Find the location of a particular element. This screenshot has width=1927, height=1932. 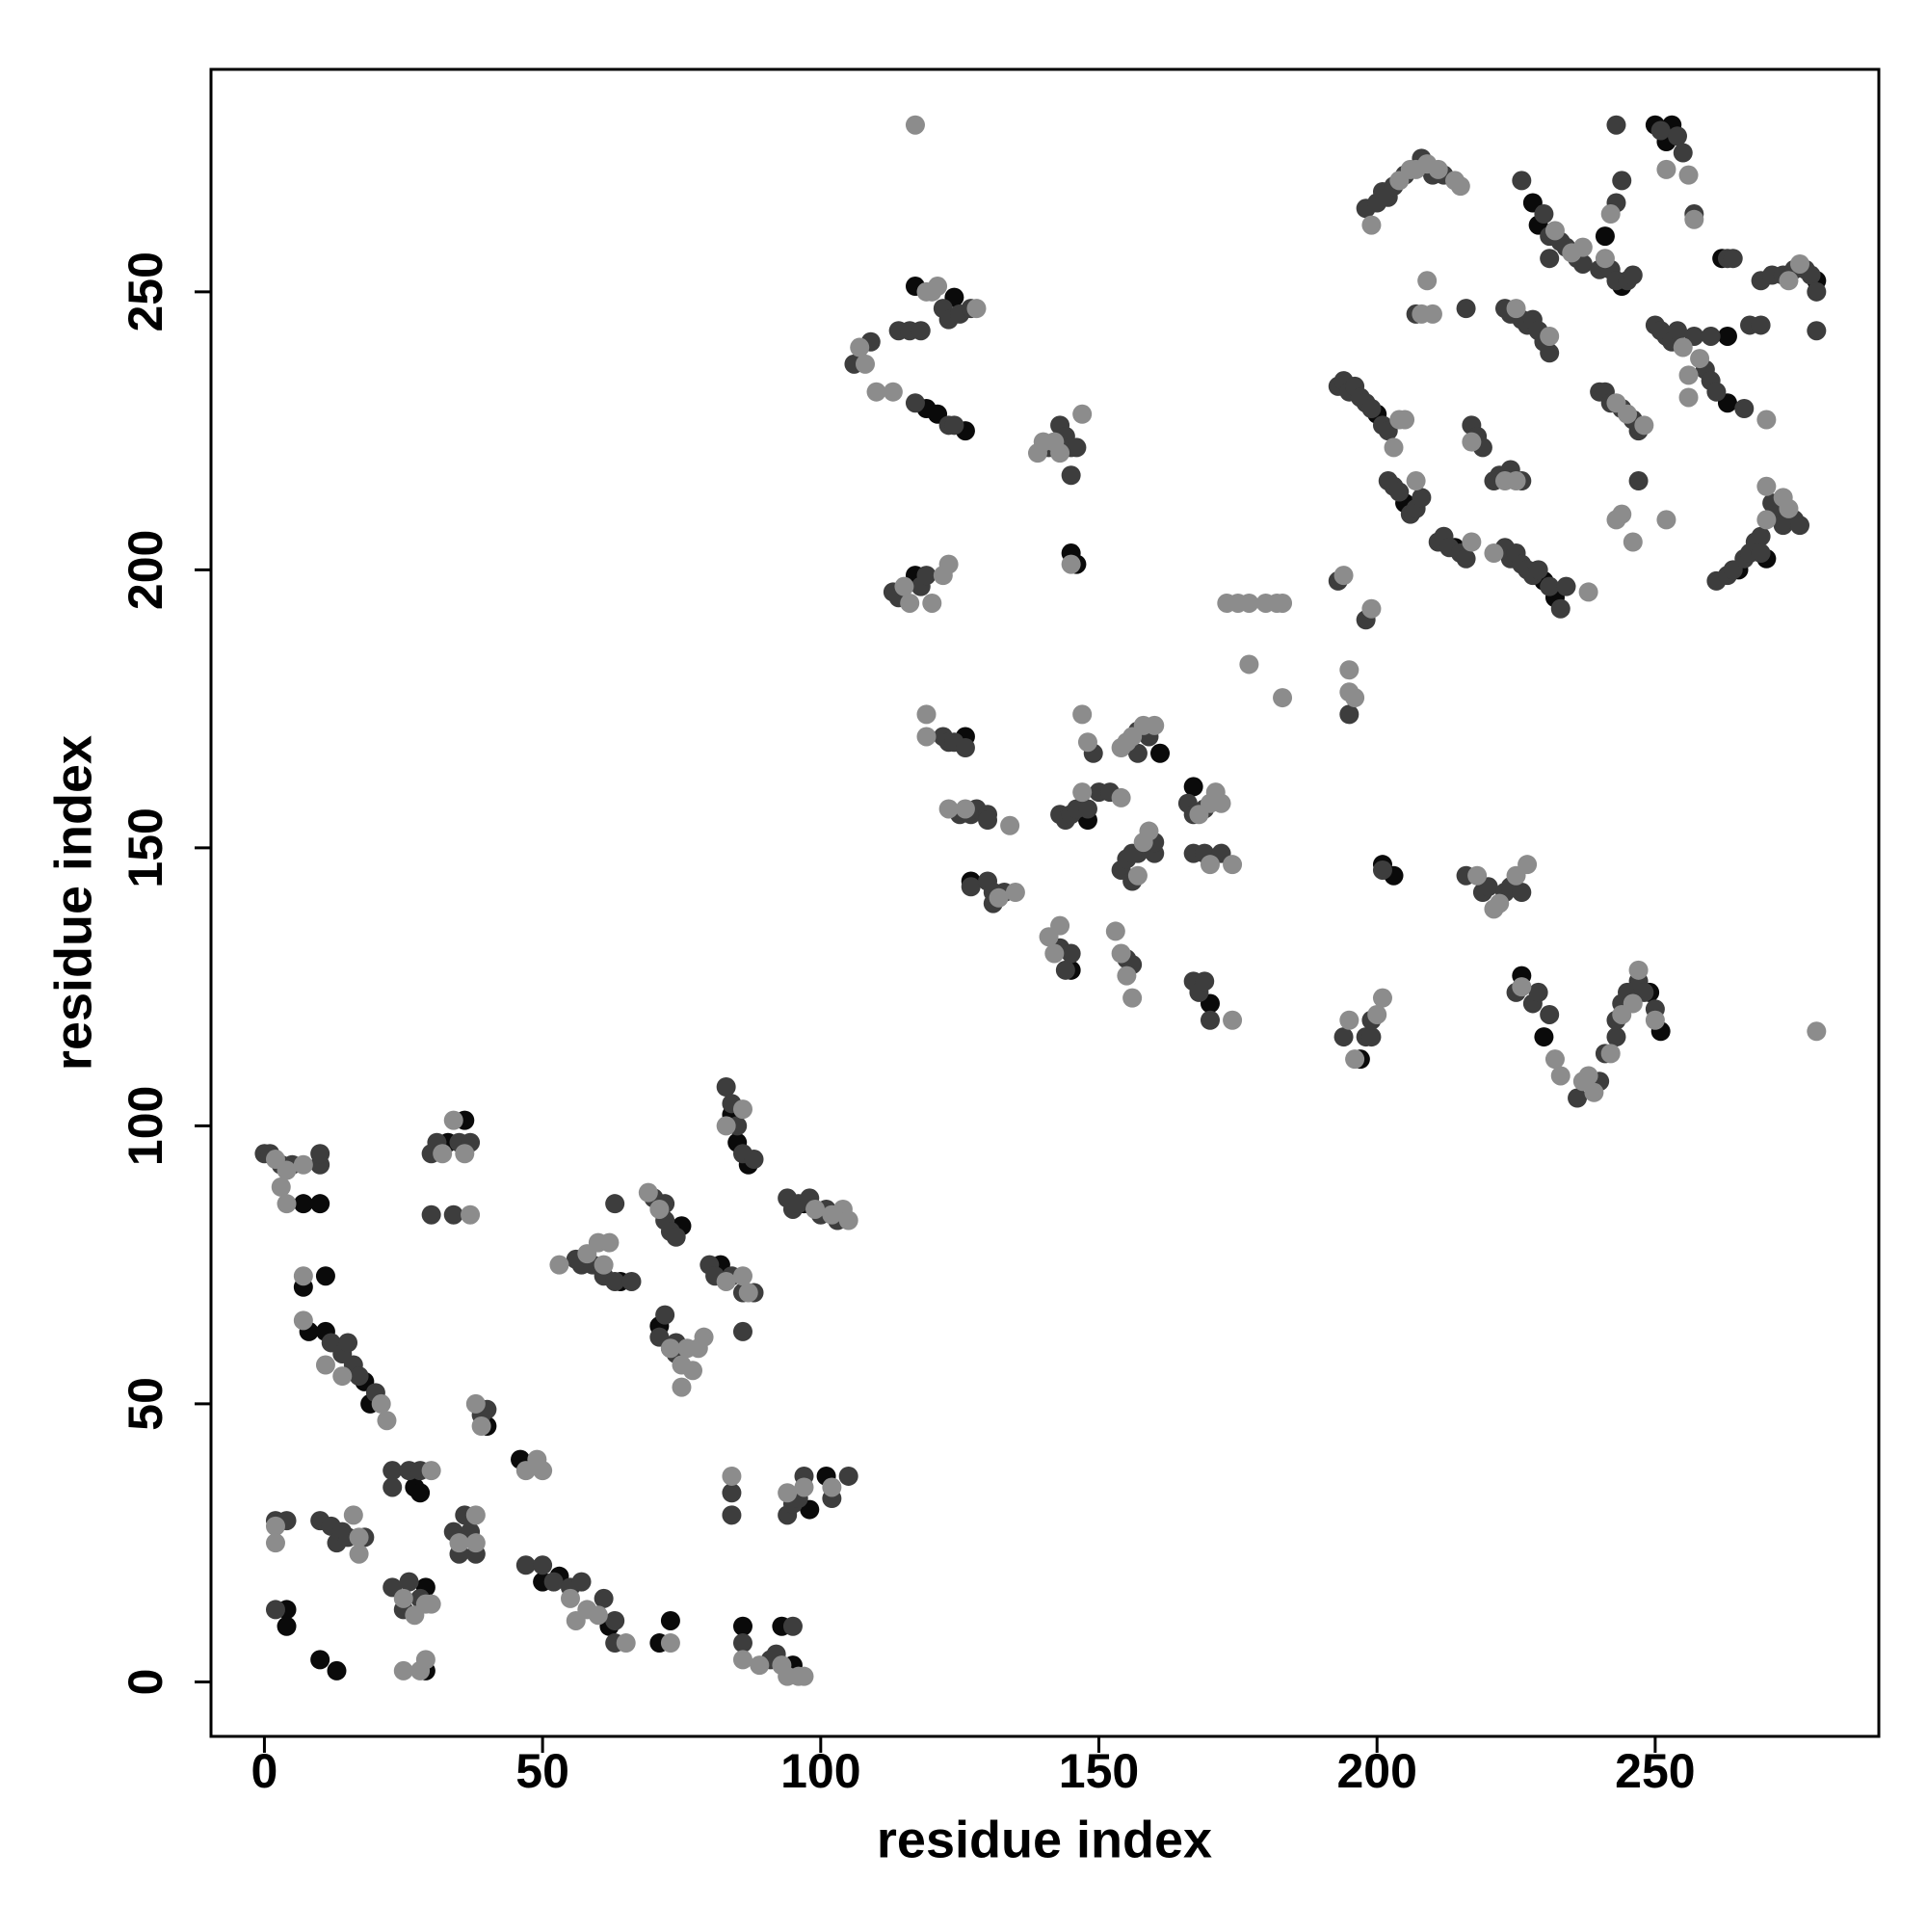

x-axis-title: residue index is located at coordinates (1044, 1839).